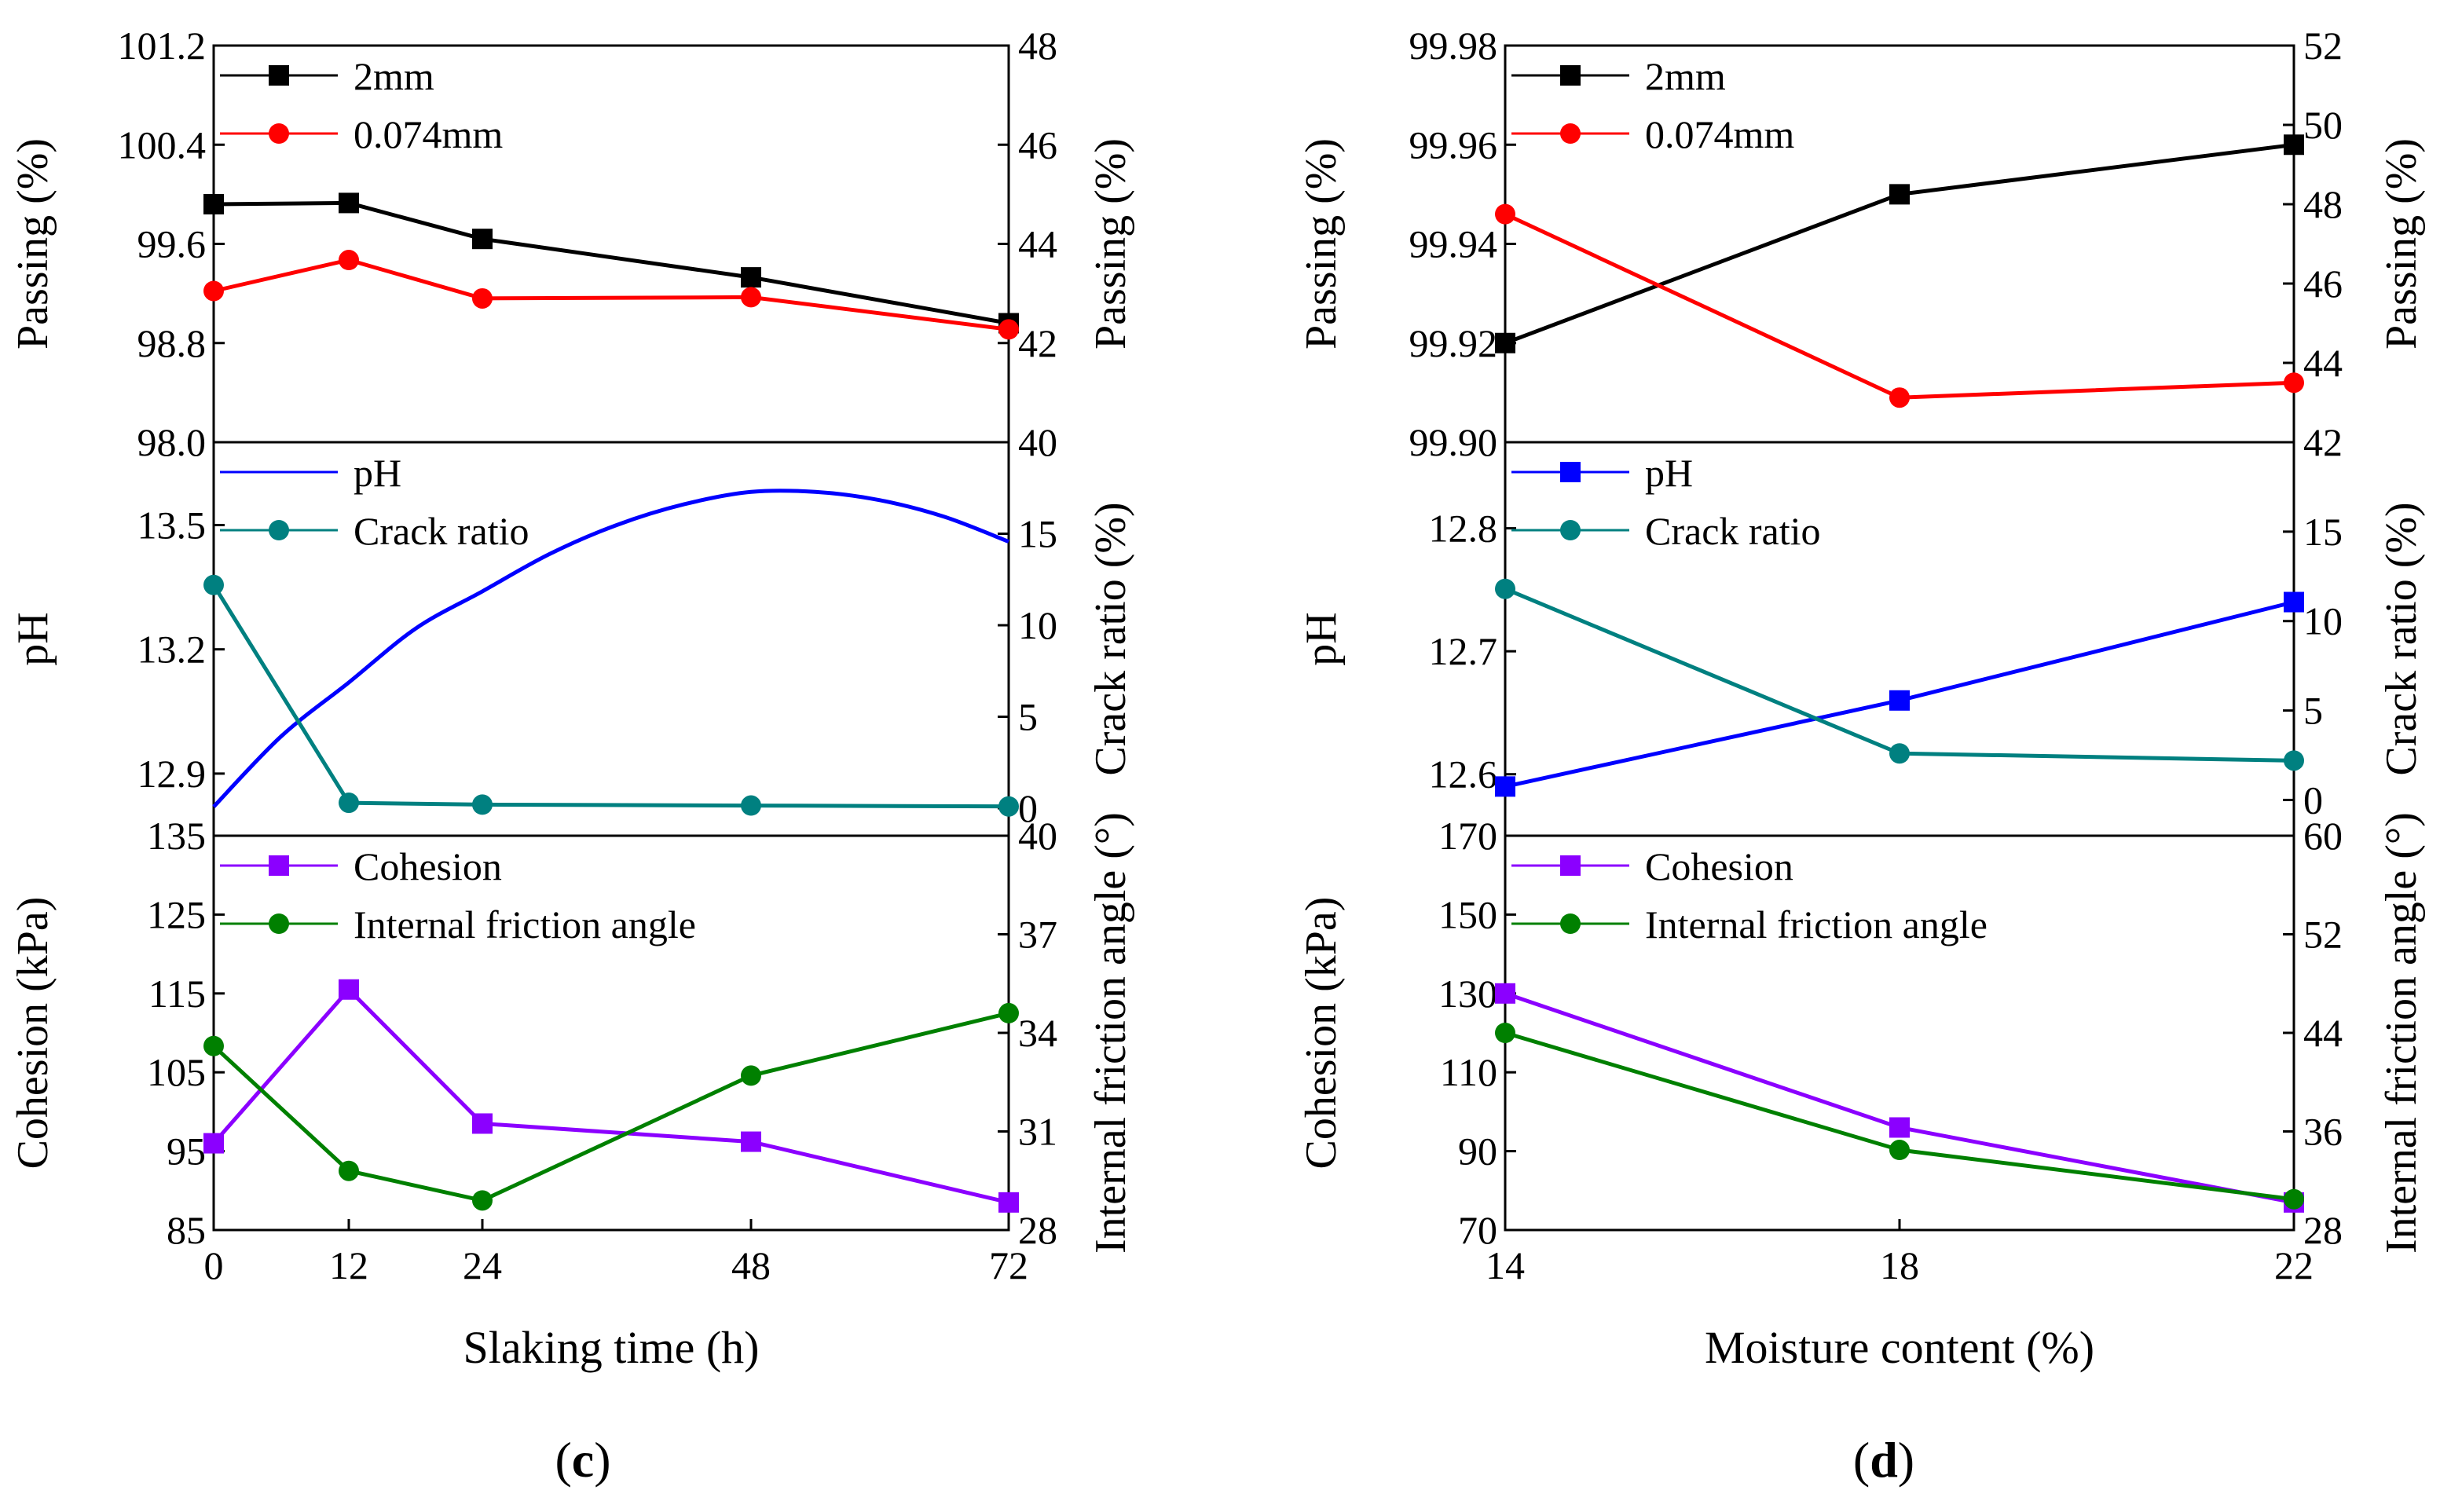  Describe the element at coordinates (176, 836) in the screenshot. I see `left-tick-label: 135` at that location.